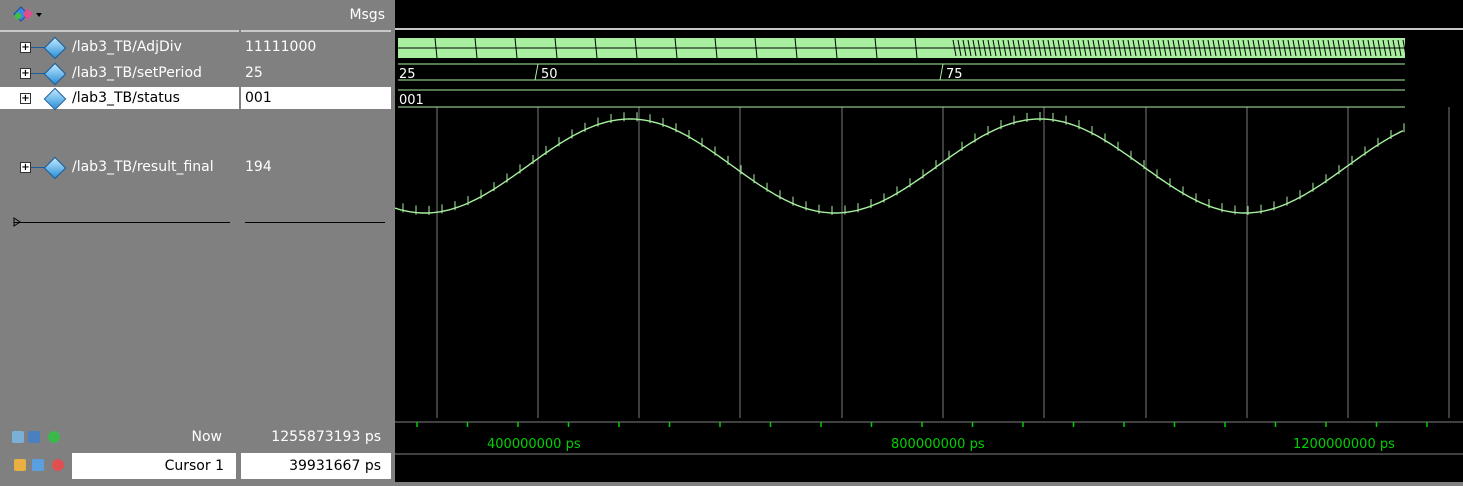  What do you see at coordinates (258, 167) in the screenshot?
I see `signal-value-result-final: 194` at bounding box center [258, 167].